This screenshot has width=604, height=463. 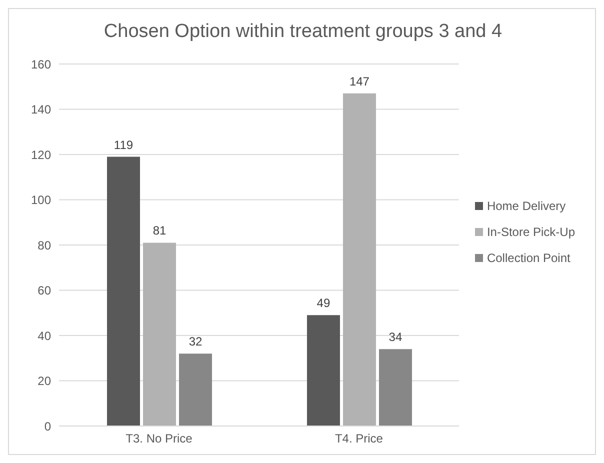 What do you see at coordinates (45, 335) in the screenshot?
I see `y-tick-label: 40` at bounding box center [45, 335].